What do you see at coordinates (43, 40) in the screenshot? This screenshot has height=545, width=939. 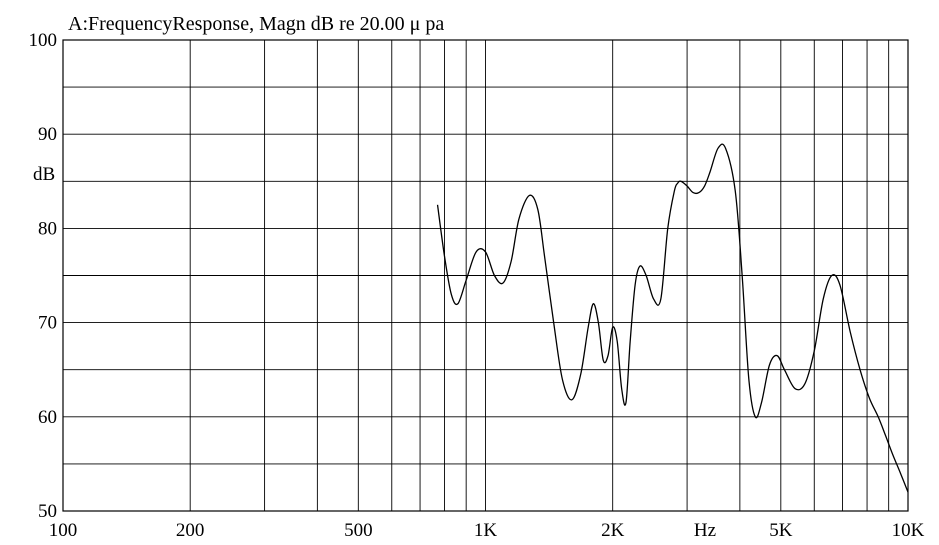 I see `y-tick-label: 100` at bounding box center [43, 40].